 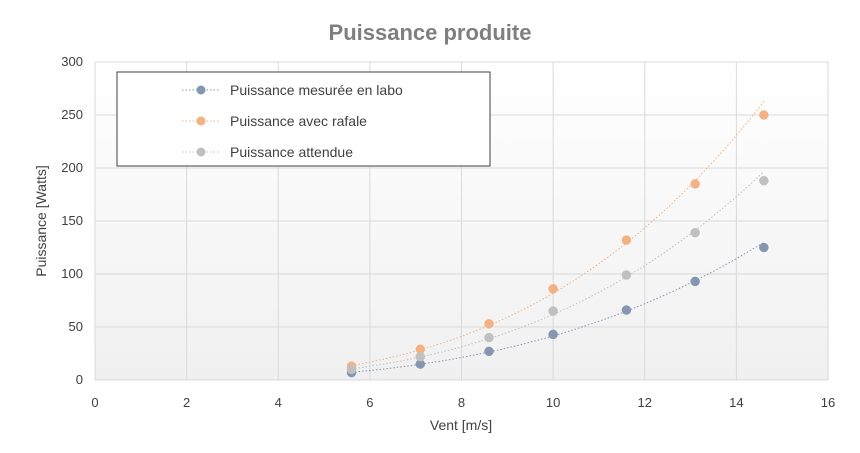 I want to click on y-tick-label: 50, so click(x=76, y=326).